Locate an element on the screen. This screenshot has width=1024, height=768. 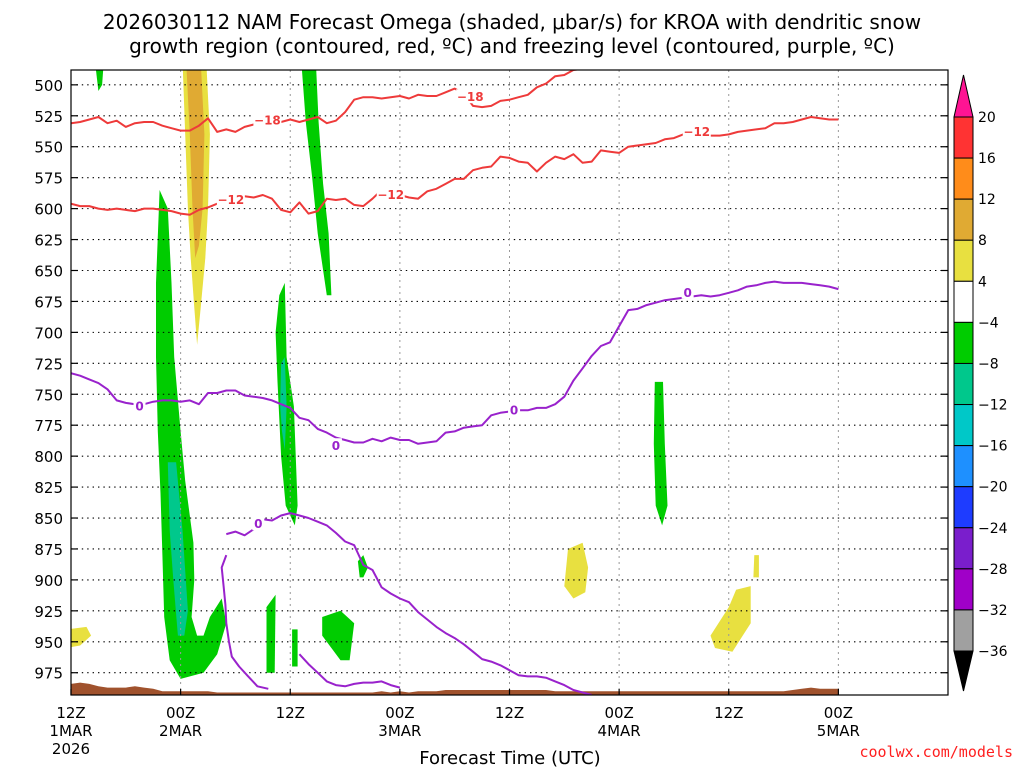
colorbar-label: −8 is located at coordinates (988, 364).